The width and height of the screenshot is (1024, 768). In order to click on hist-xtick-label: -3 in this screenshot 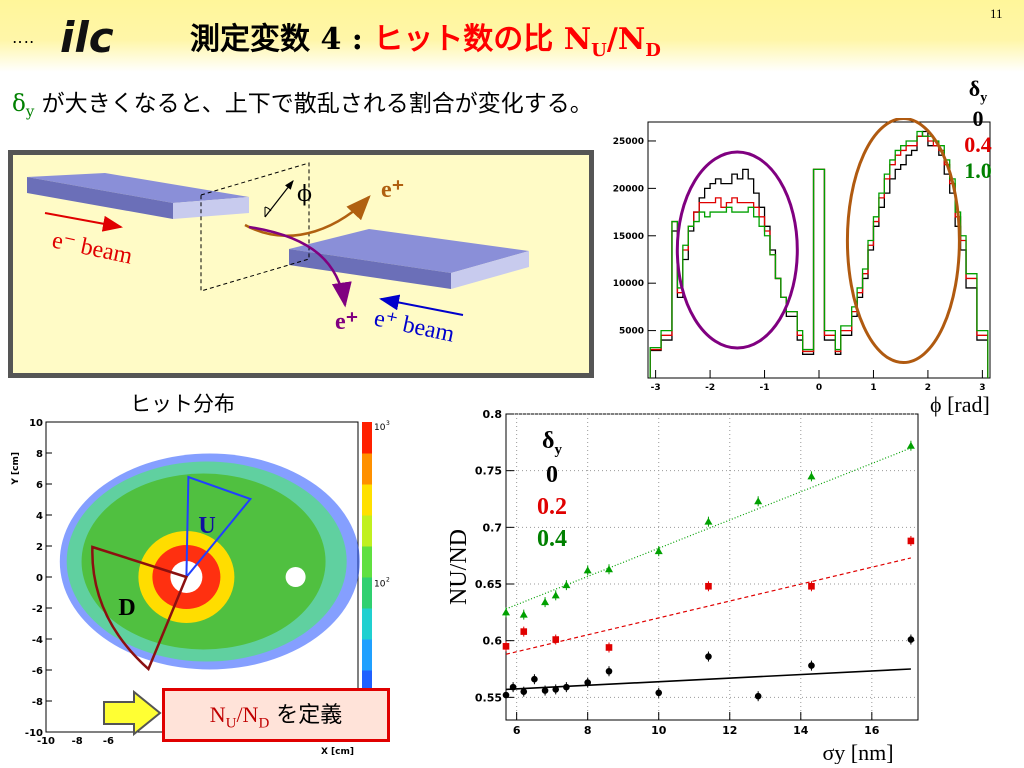, I will do `click(656, 388)`.